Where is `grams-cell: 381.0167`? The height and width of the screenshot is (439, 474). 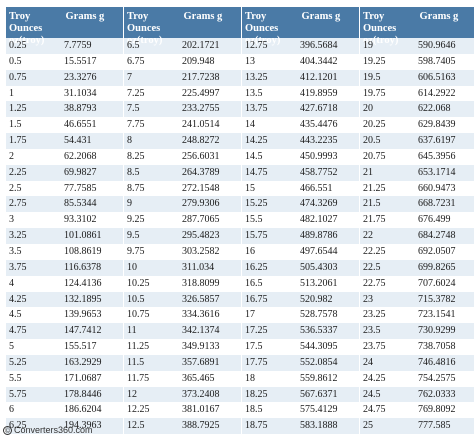 grams-cell: 381.0167 is located at coordinates (201, 410).